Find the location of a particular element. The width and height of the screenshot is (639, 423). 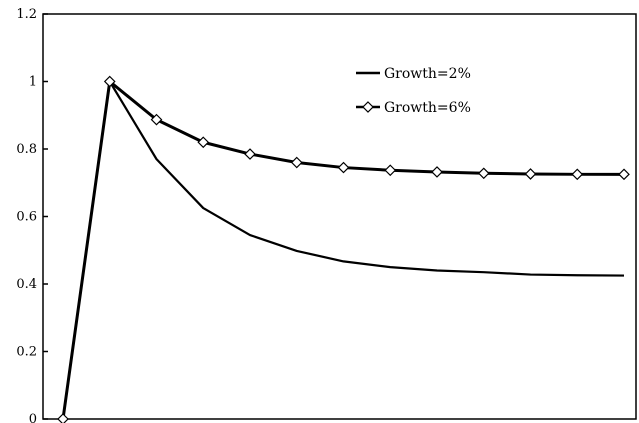

legend-item-1: Growth=2% is located at coordinates (413, 74).